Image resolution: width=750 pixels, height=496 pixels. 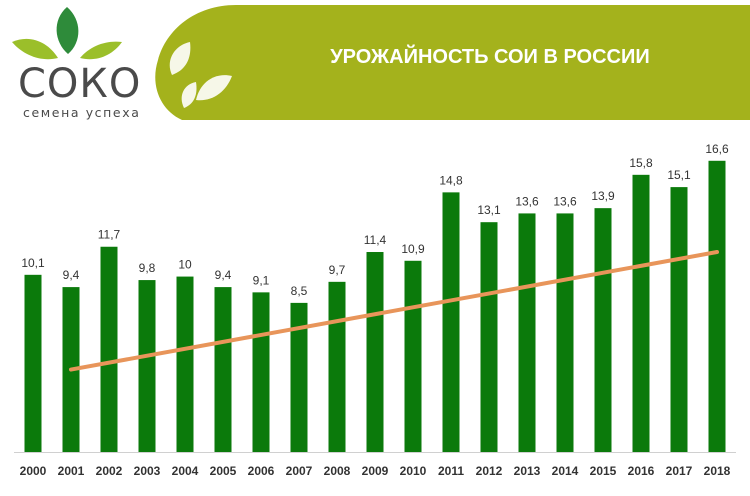 I want to click on logo-leaves-icon, so click(x=67, y=33).